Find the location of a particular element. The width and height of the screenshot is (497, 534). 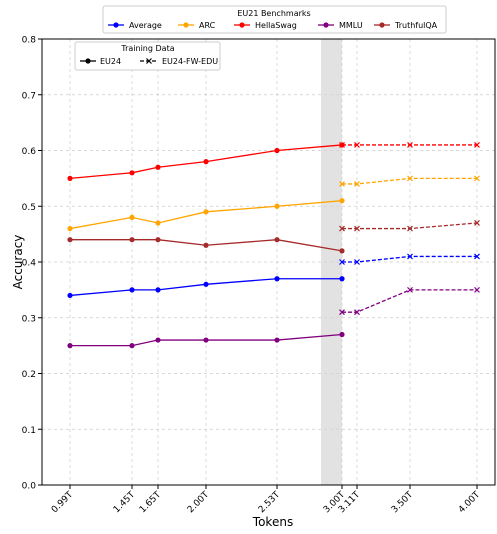

benchmarks-legend-title: EU21 Benchmarks is located at coordinates (273, 13).